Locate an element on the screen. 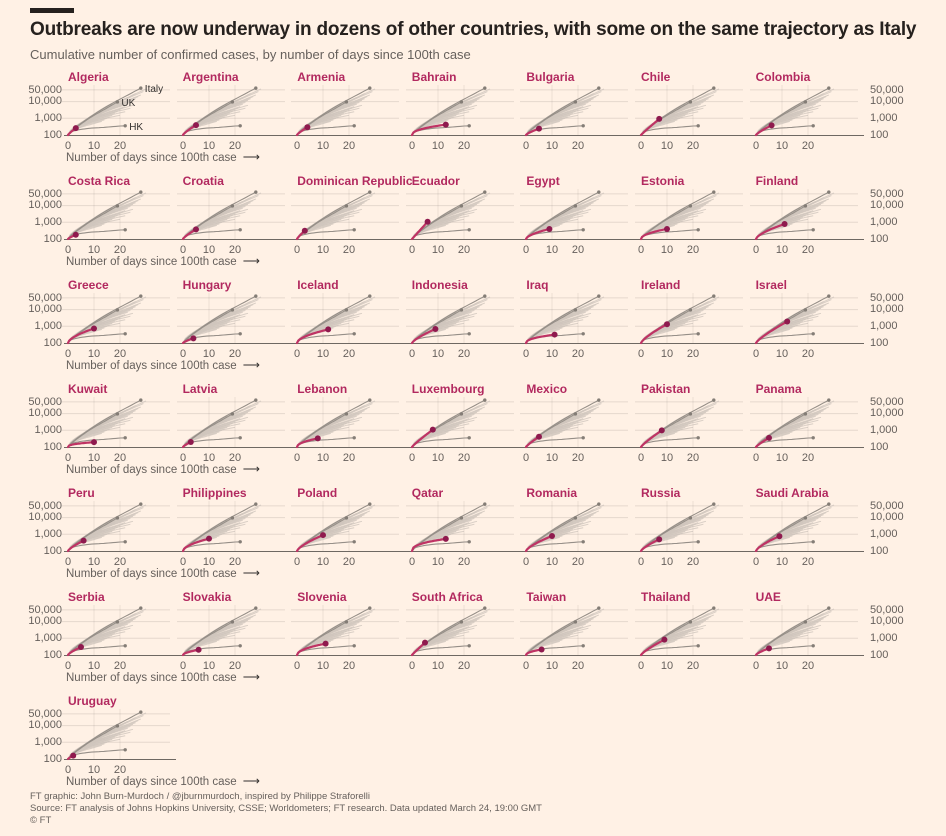 This screenshot has height=836, width=946. country-label-dominican-republic: Dominican Republic is located at coordinates (355, 181).